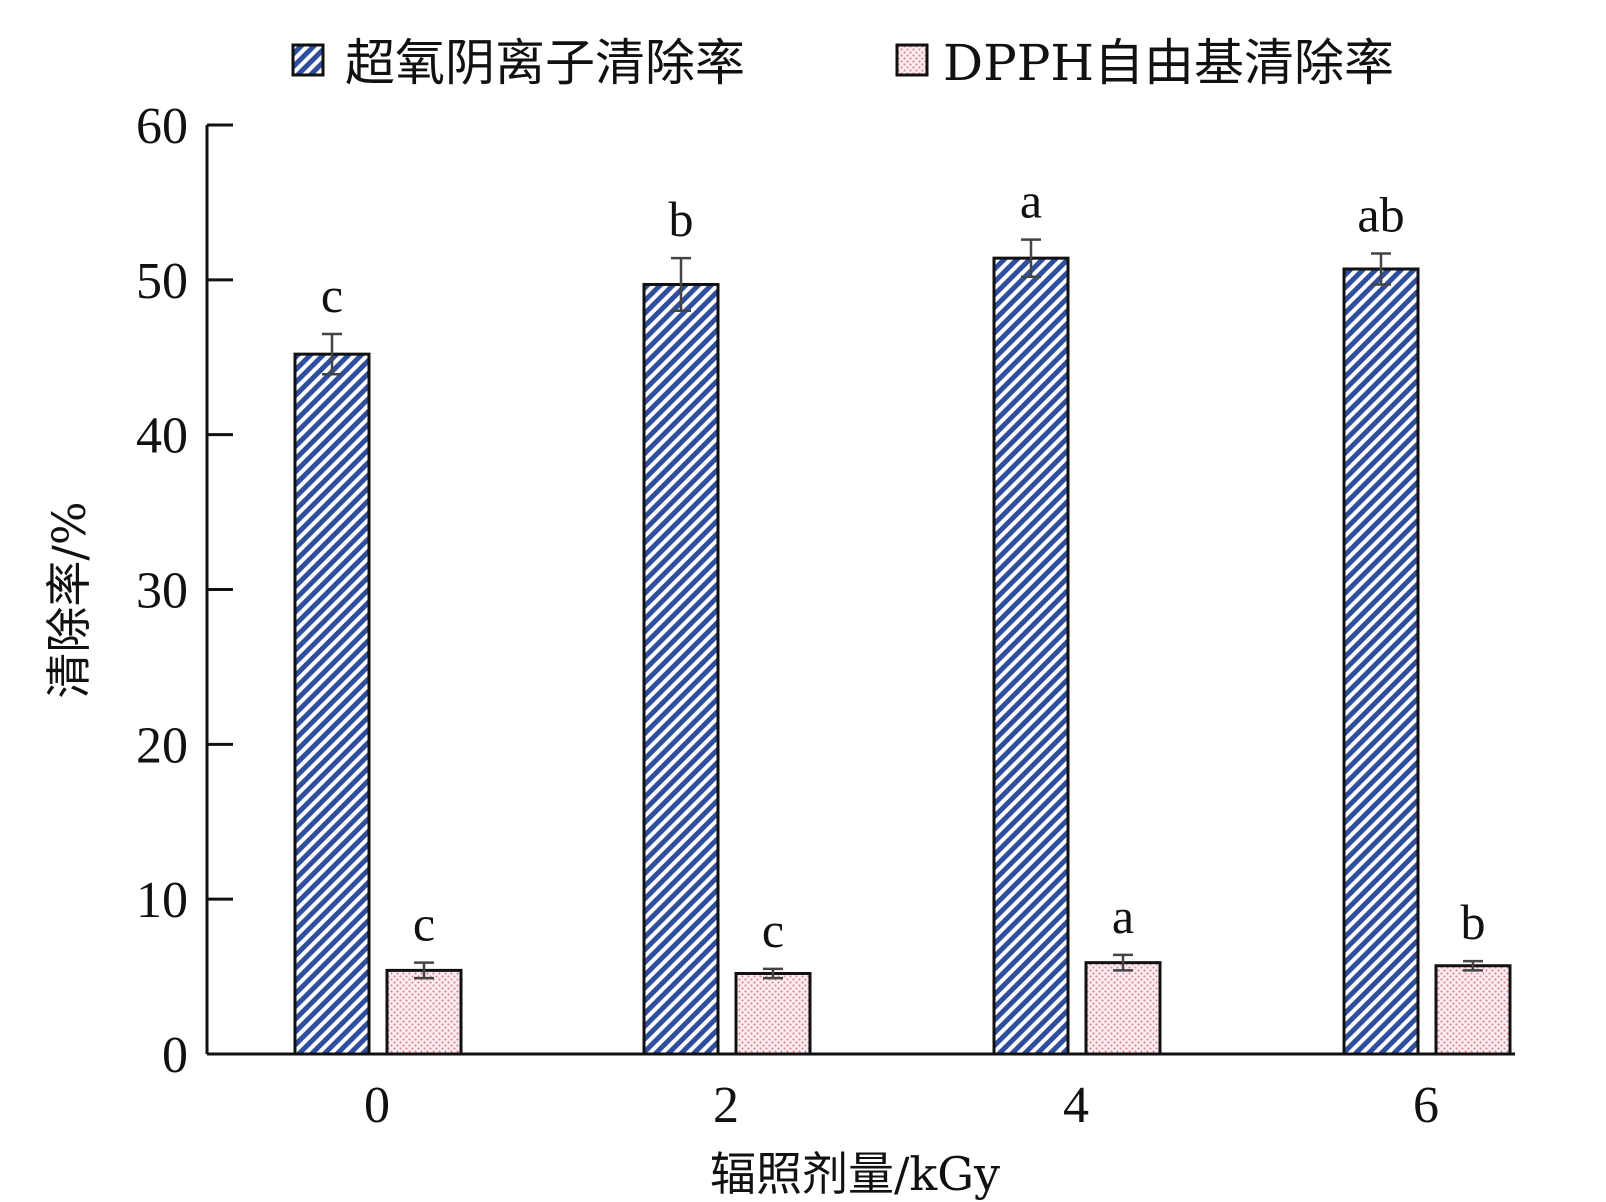 The height and width of the screenshot is (1202, 1606). What do you see at coordinates (1380, 215) in the screenshot?
I see `significance-letter: ab` at bounding box center [1380, 215].